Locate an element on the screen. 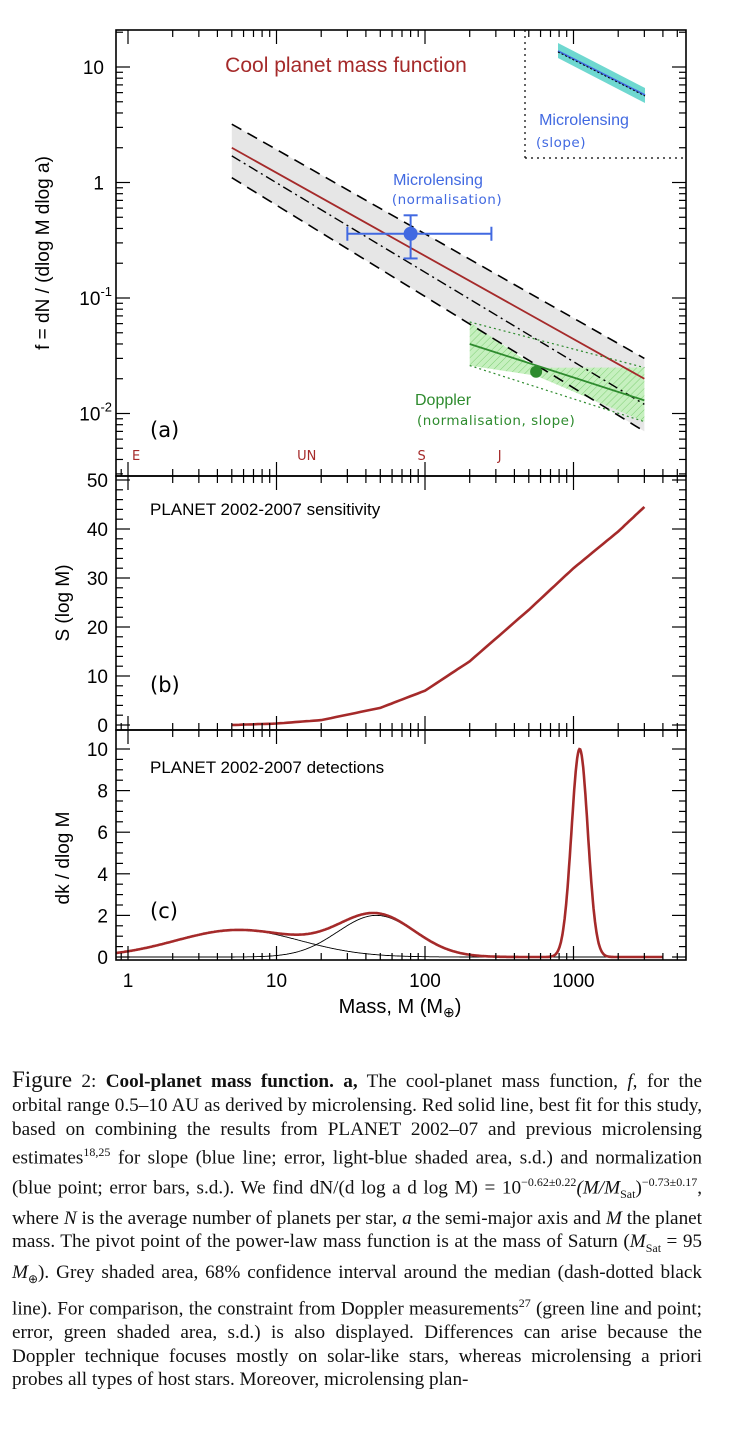 This screenshot has height=1432, width=754. panel-frame is located at coordinates (401, 845).